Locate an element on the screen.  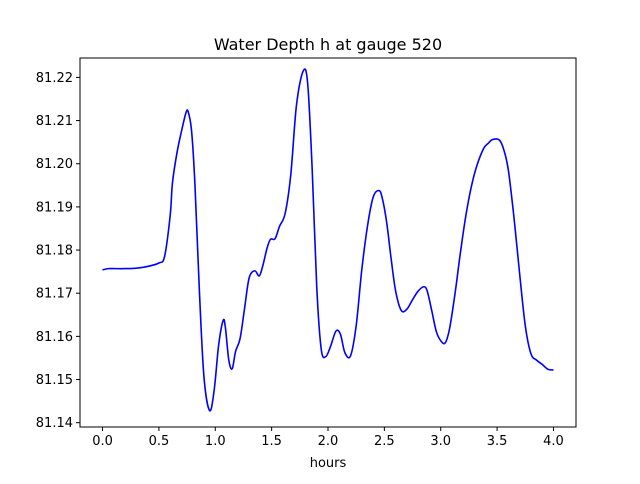
y-tick-label: 81.21 is located at coordinates (54, 121).